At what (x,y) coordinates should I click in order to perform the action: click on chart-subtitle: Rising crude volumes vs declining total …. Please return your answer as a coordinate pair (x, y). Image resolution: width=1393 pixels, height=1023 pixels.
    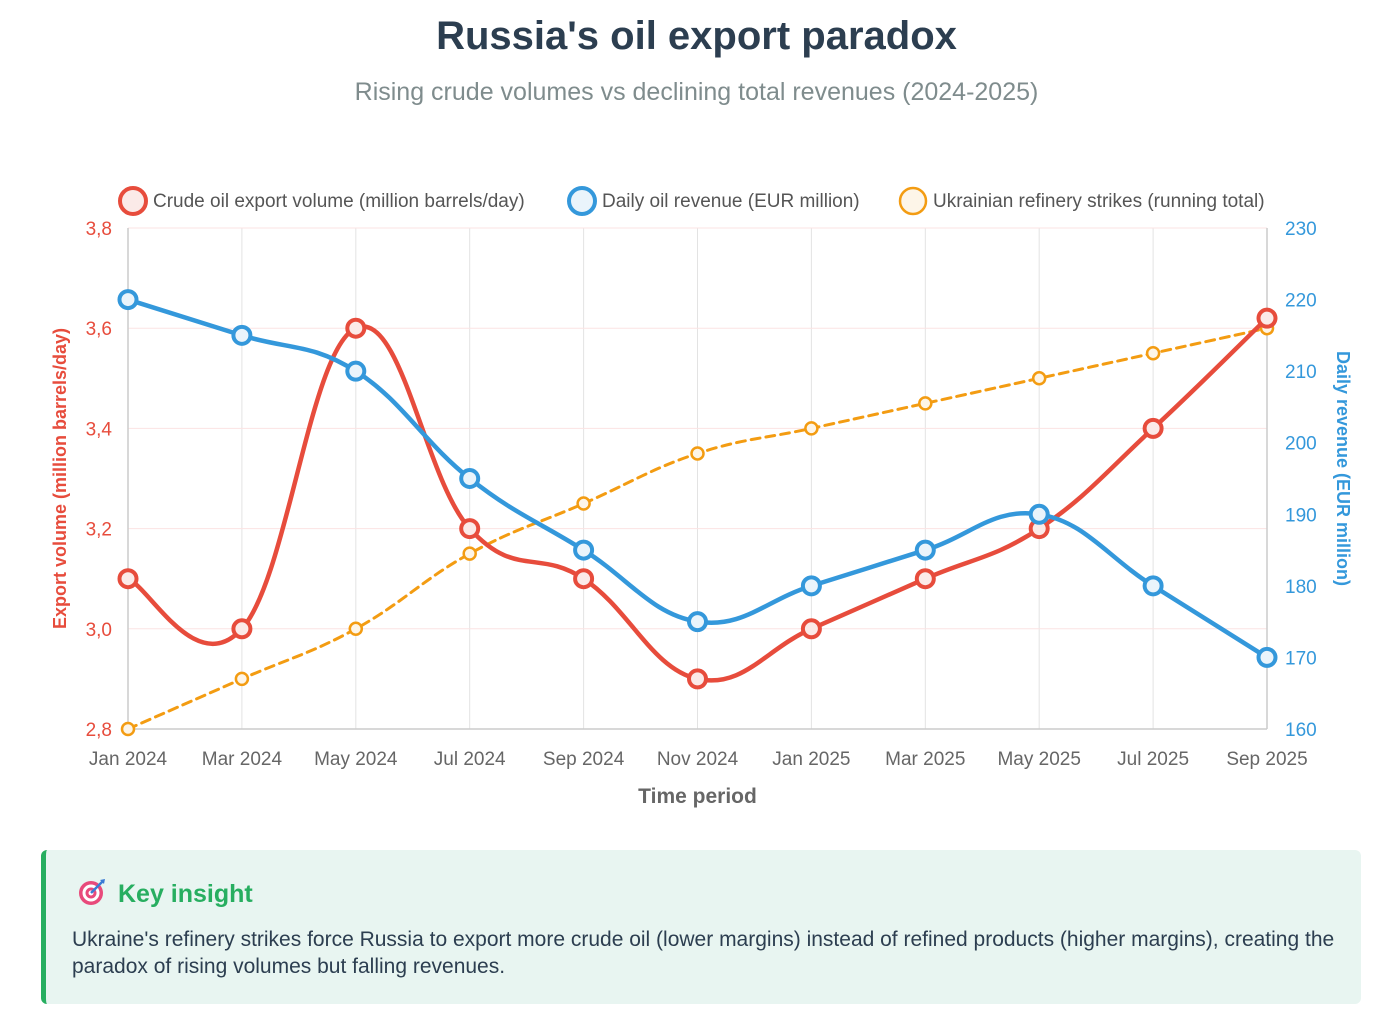
    Looking at the image, I should click on (696, 92).